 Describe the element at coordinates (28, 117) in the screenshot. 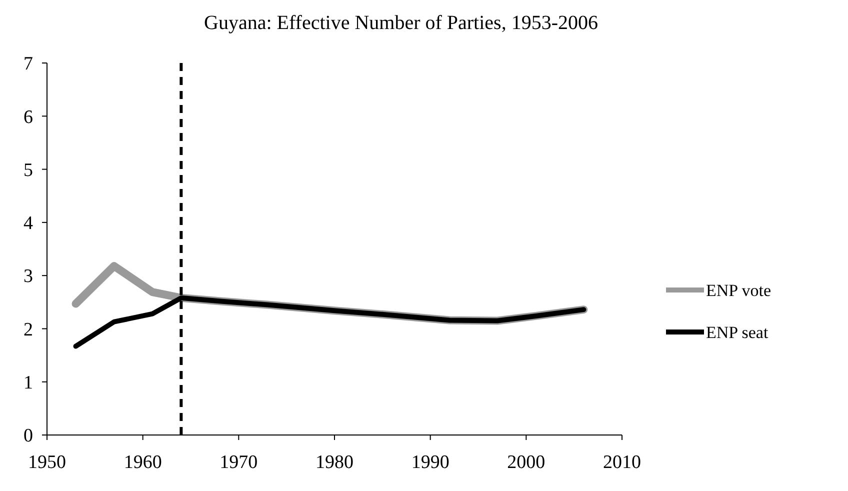

I see `y-tick-label: 6` at that location.